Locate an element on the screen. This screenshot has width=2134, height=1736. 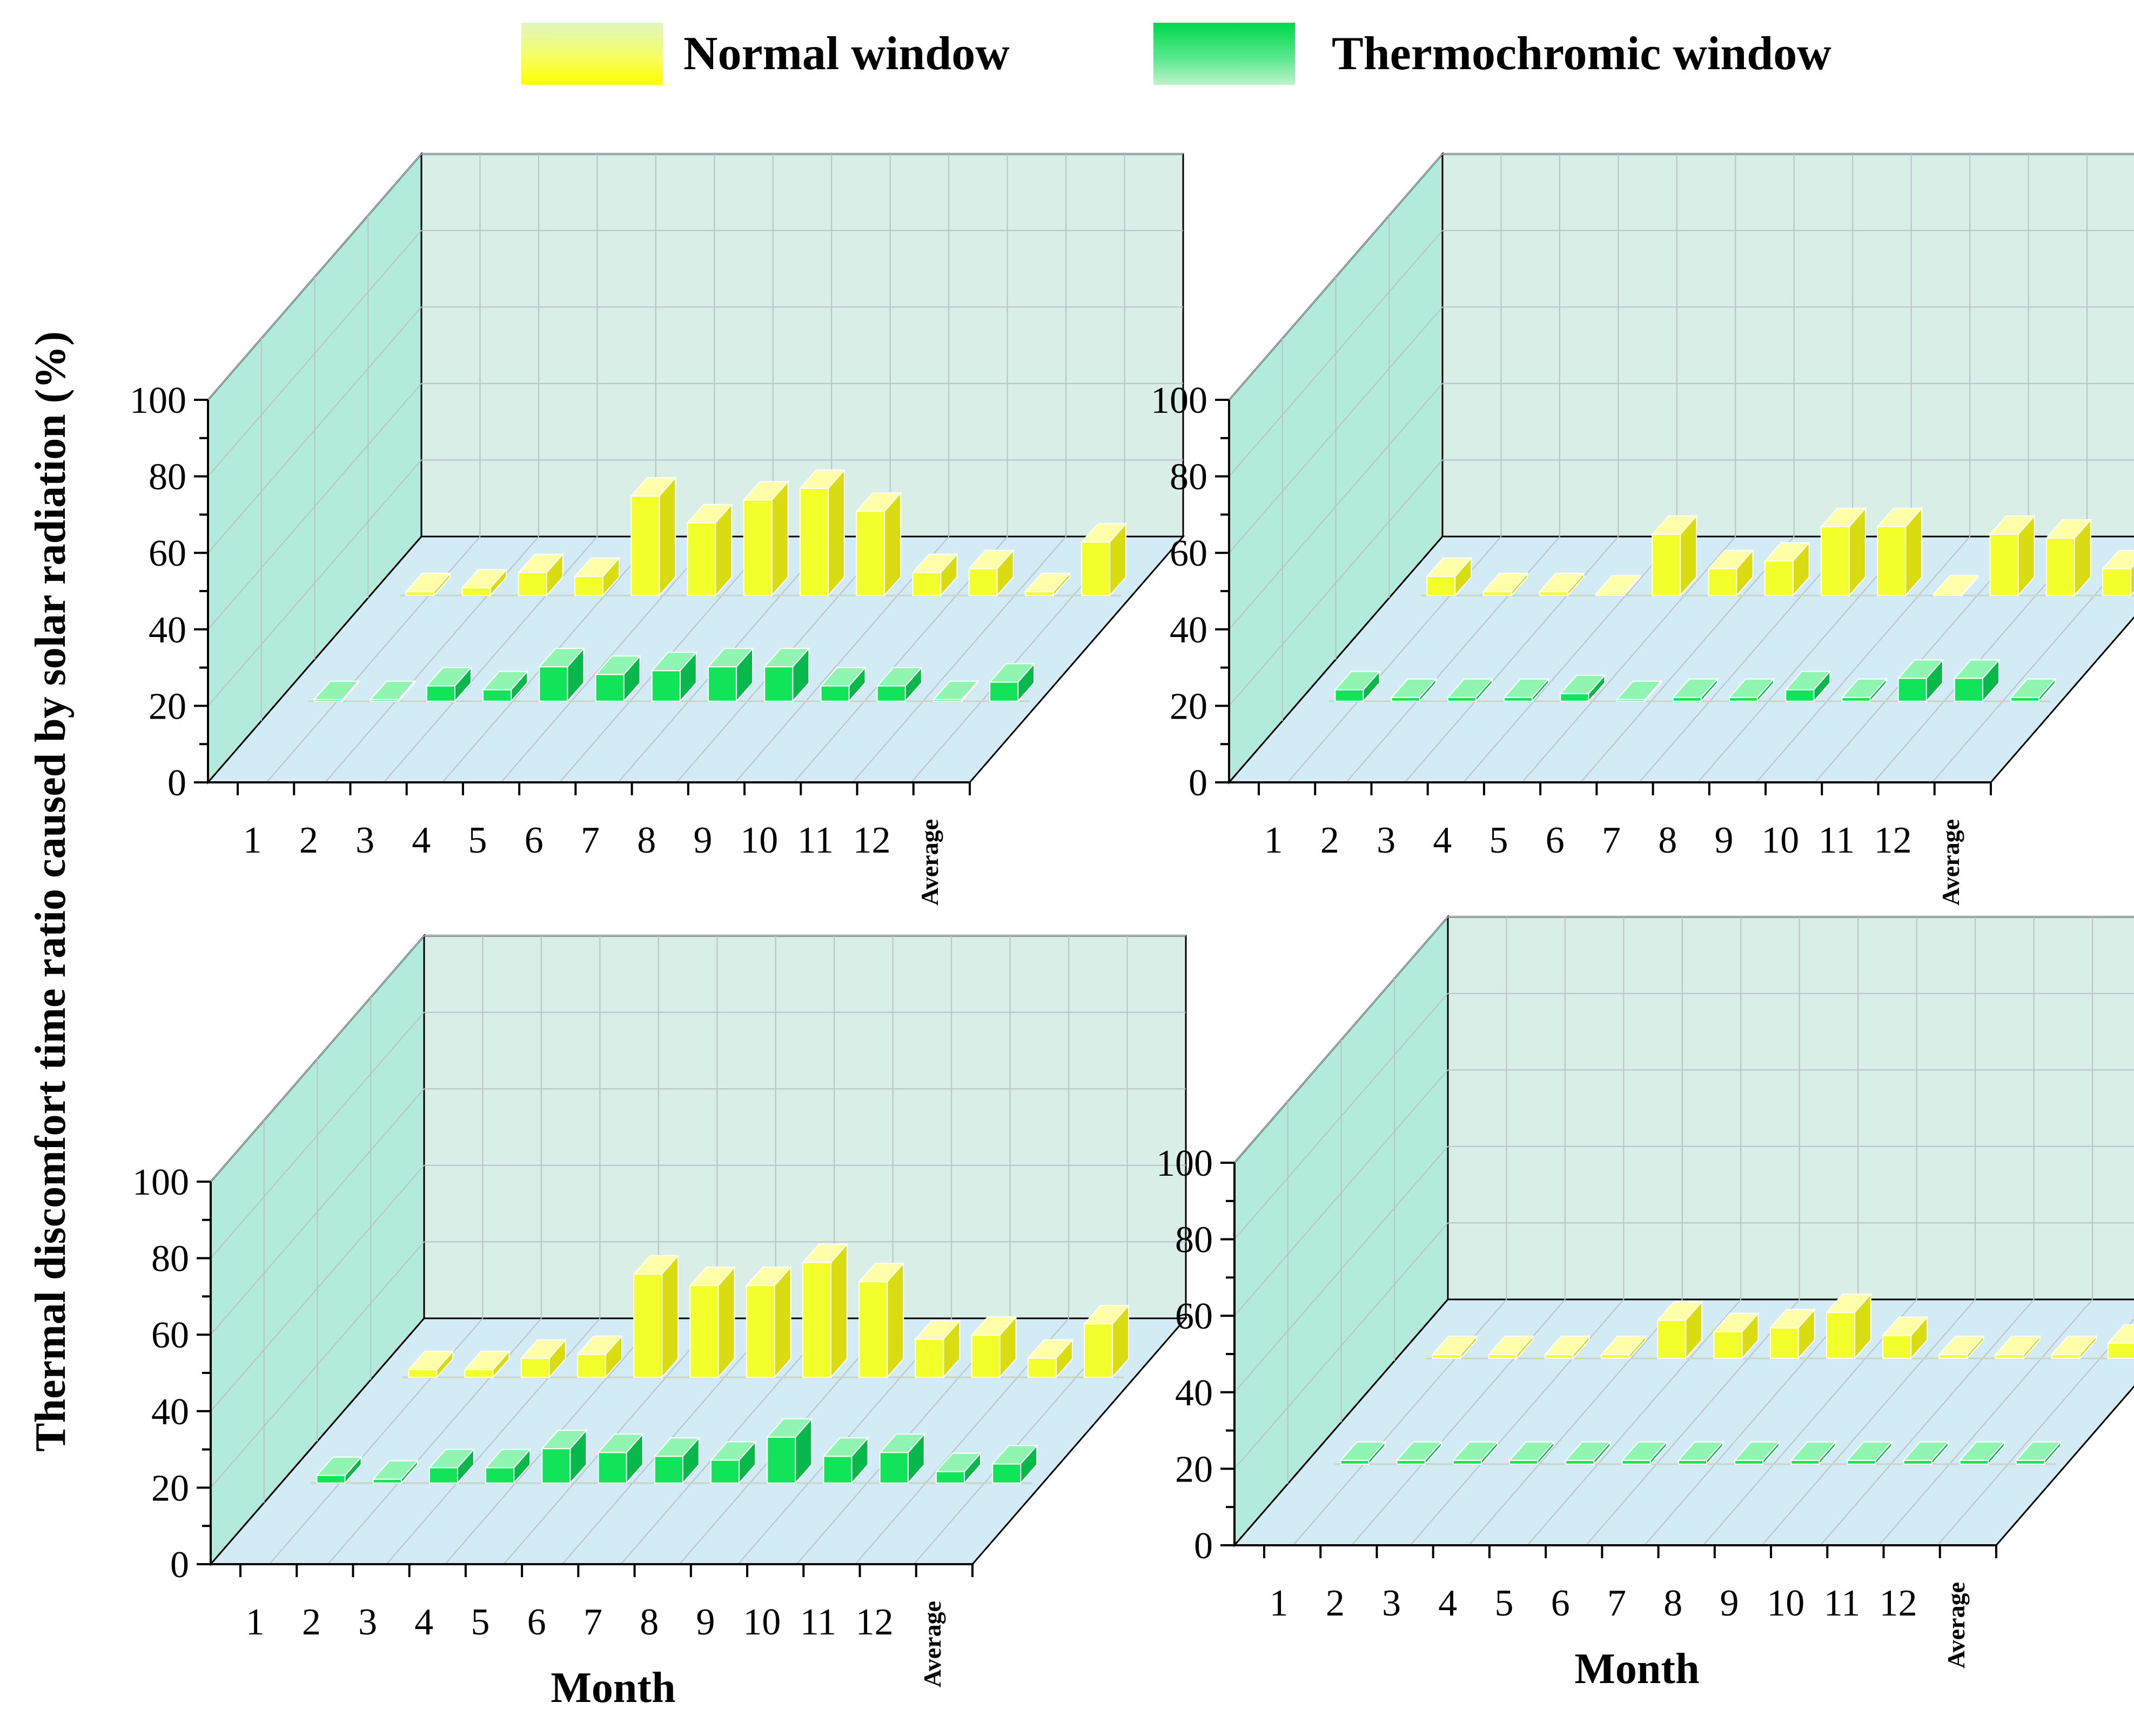
x-tick-label: 11 is located at coordinates (1842, 1603).